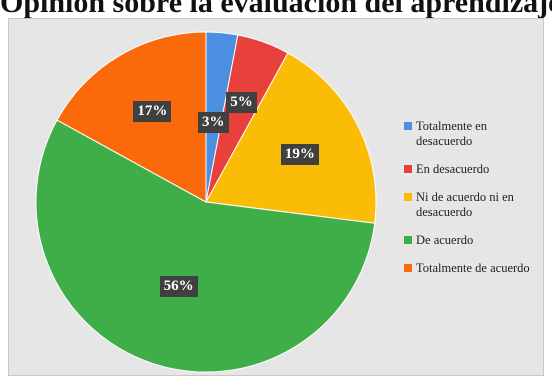 The width and height of the screenshot is (552, 383). Describe the element at coordinates (178, 286) in the screenshot. I see `data-label: 56%` at that location.